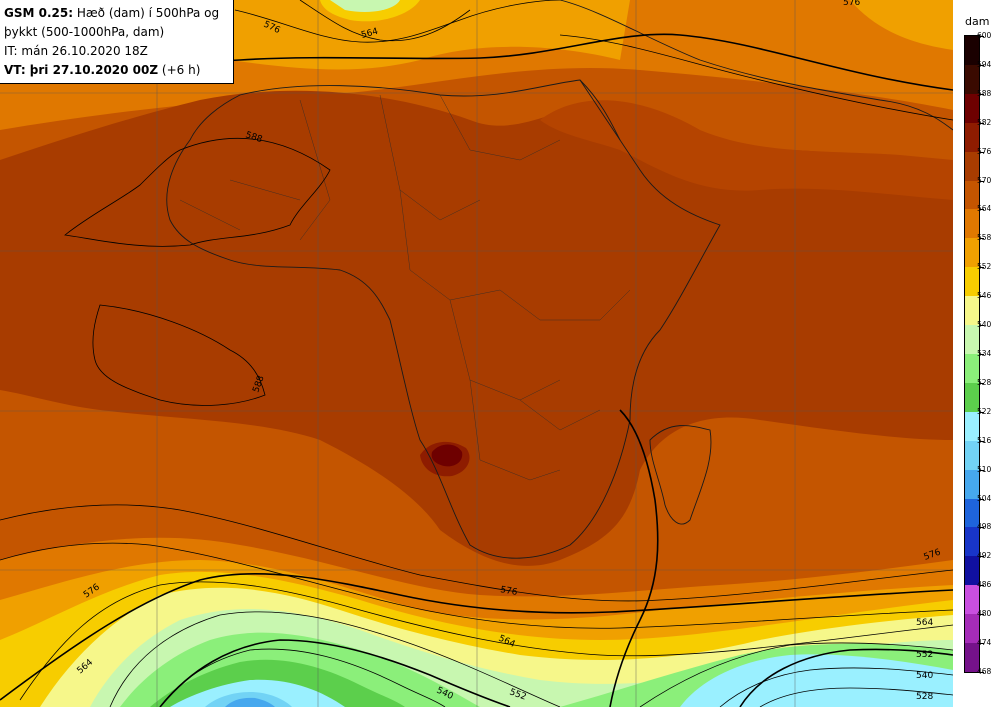 The height and width of the screenshot is (707, 1000). I want to click on title-text: Hæð (dam) í 500hPa og, so click(148, 13).